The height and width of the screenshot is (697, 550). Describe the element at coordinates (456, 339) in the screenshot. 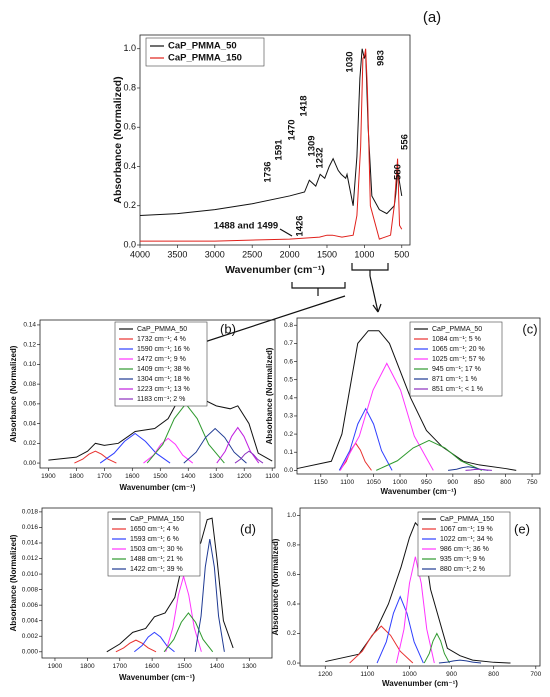

I see `legend-label: 1084 cm⁻¹; 5 %` at that location.